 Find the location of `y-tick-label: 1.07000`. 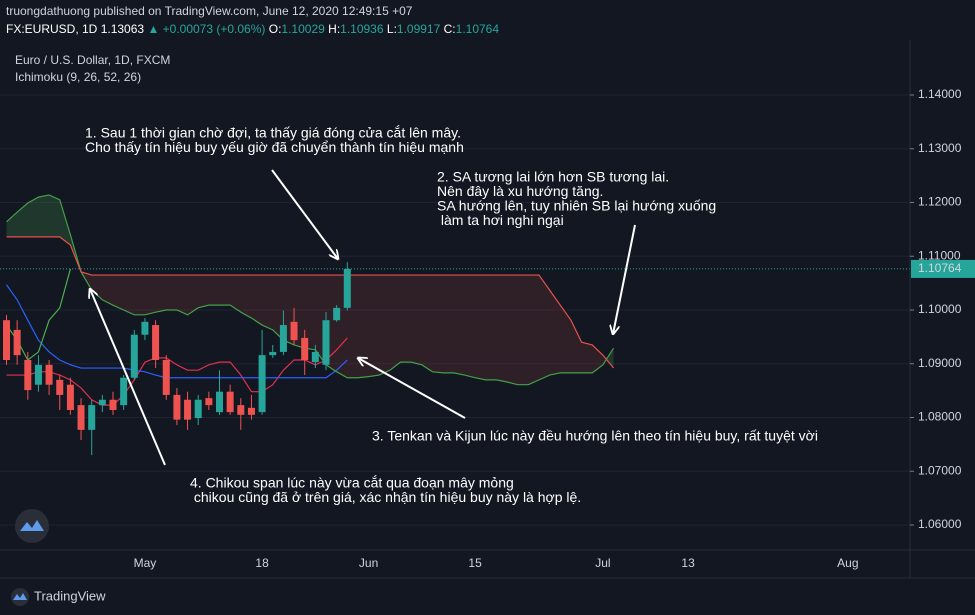

y-tick-label: 1.07000 is located at coordinates (940, 470).